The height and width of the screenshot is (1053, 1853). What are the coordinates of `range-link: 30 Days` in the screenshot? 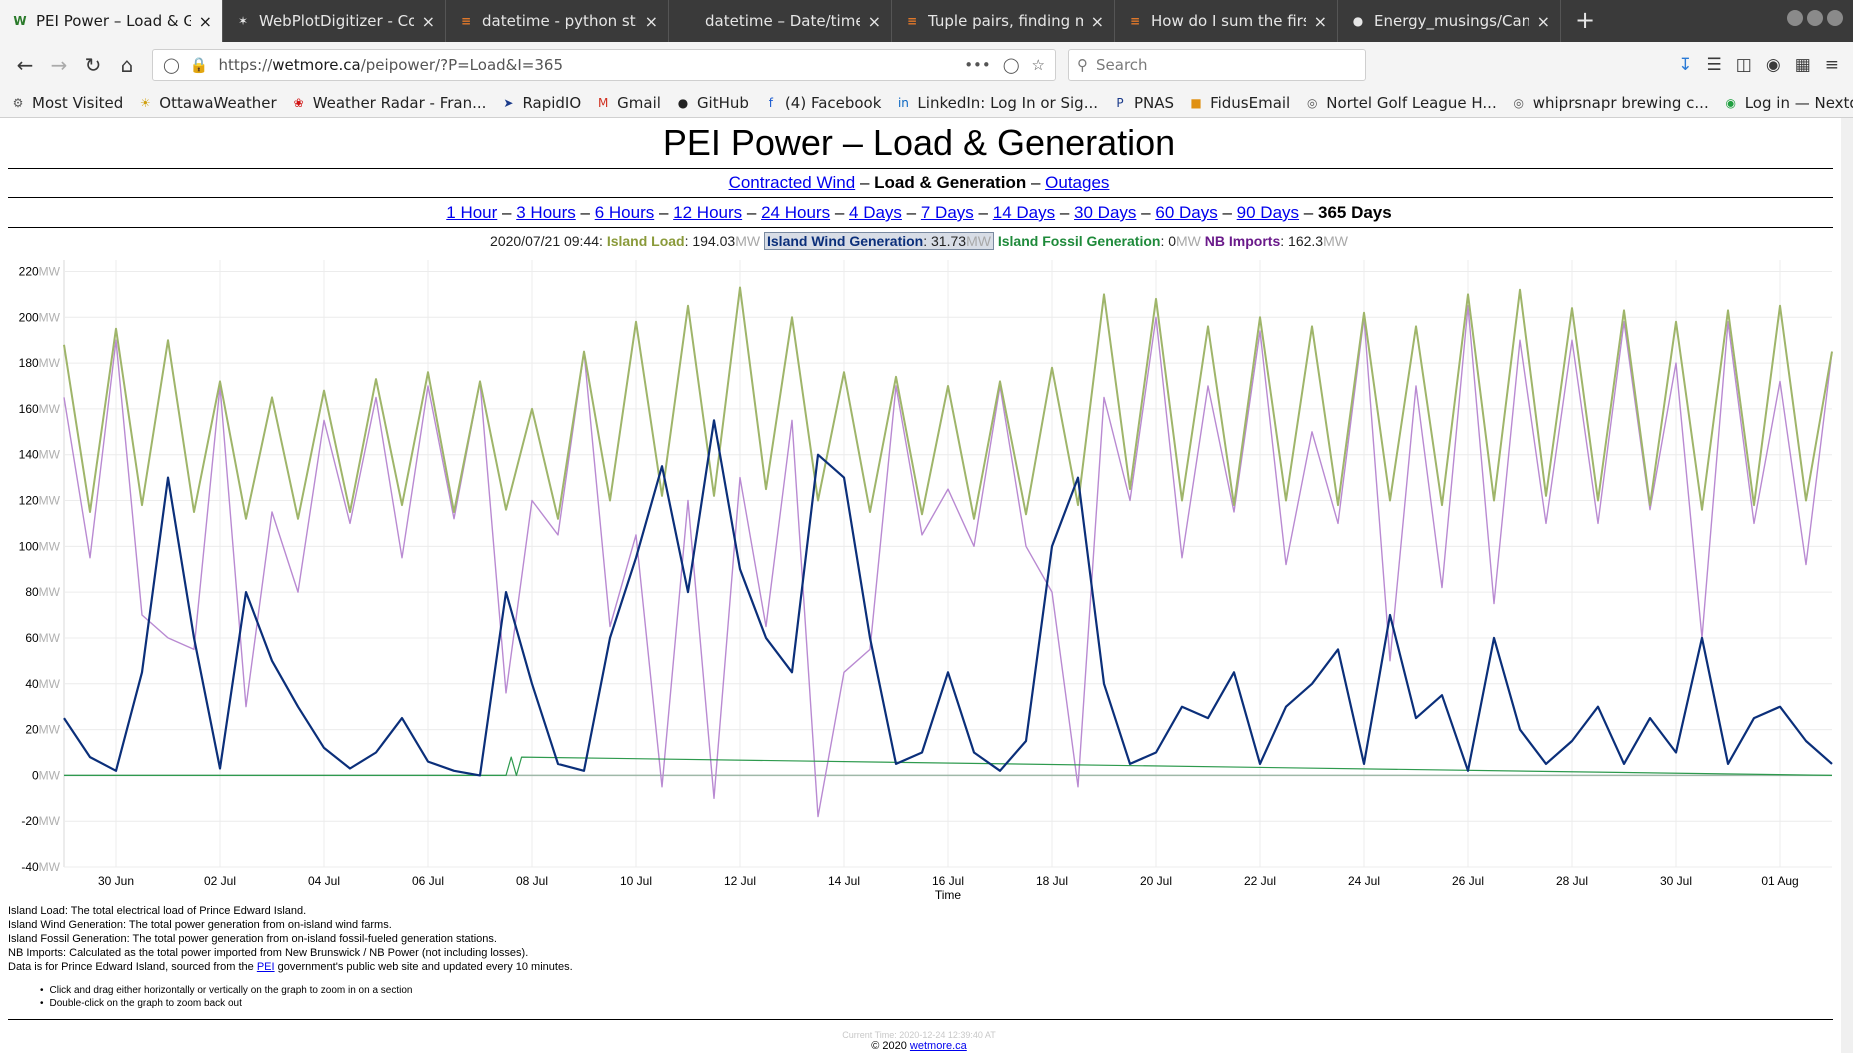 It's located at (1105, 212).